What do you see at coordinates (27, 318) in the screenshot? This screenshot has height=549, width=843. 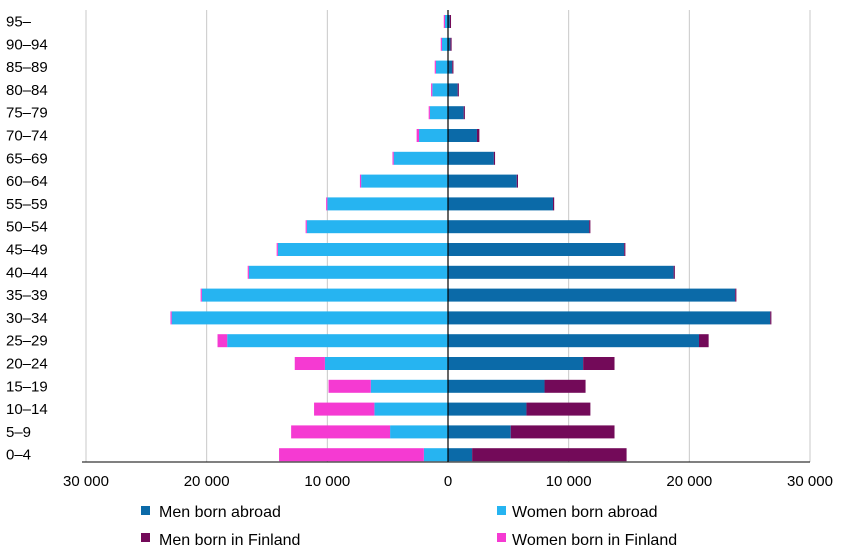 I see `age-label-14: 30–34` at bounding box center [27, 318].